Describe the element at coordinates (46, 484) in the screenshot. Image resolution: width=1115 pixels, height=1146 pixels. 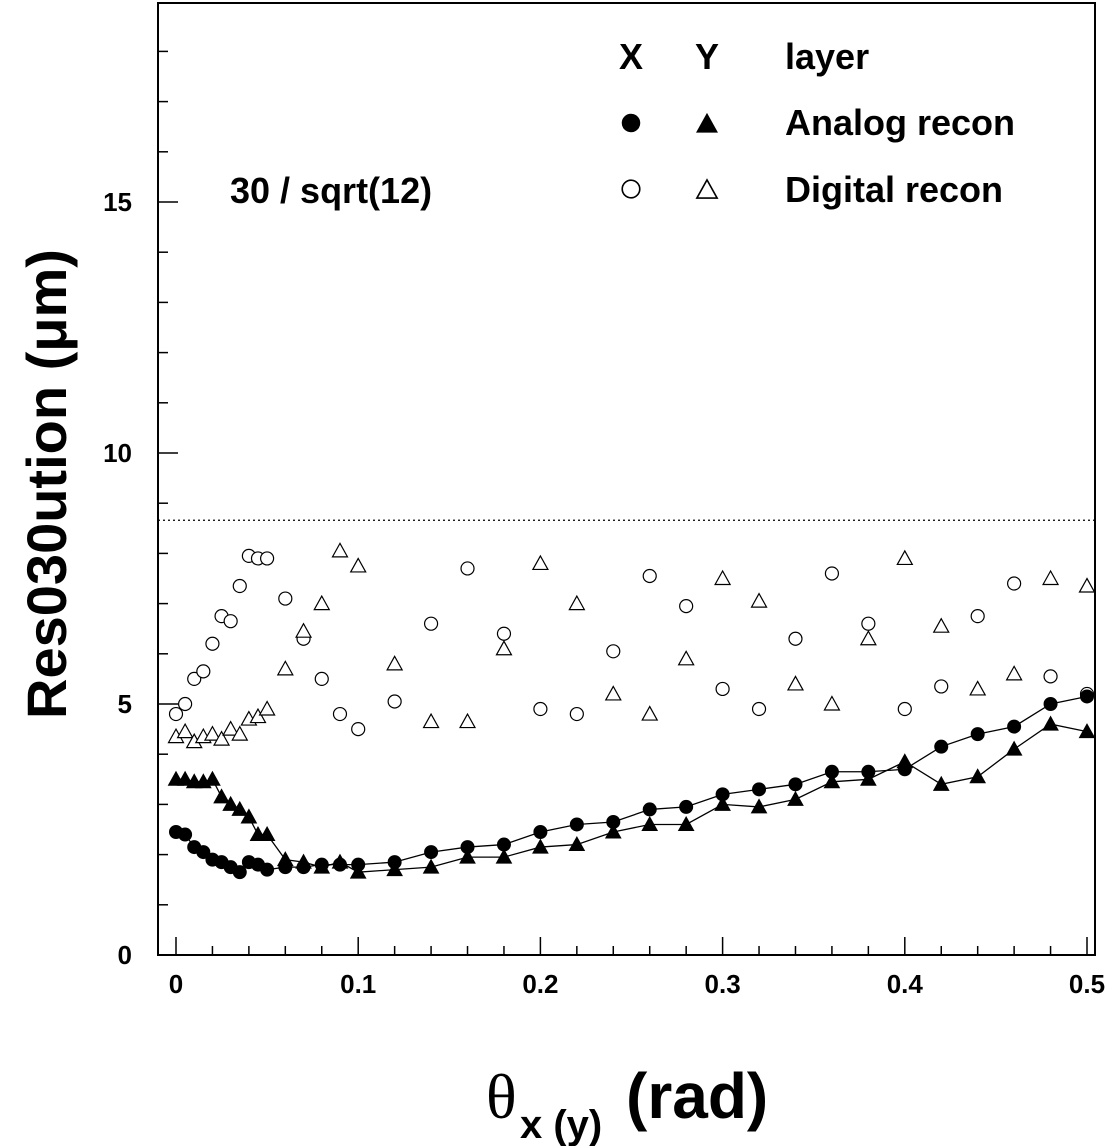
I see `y-axis-title: Res030ution (μm)` at that location.